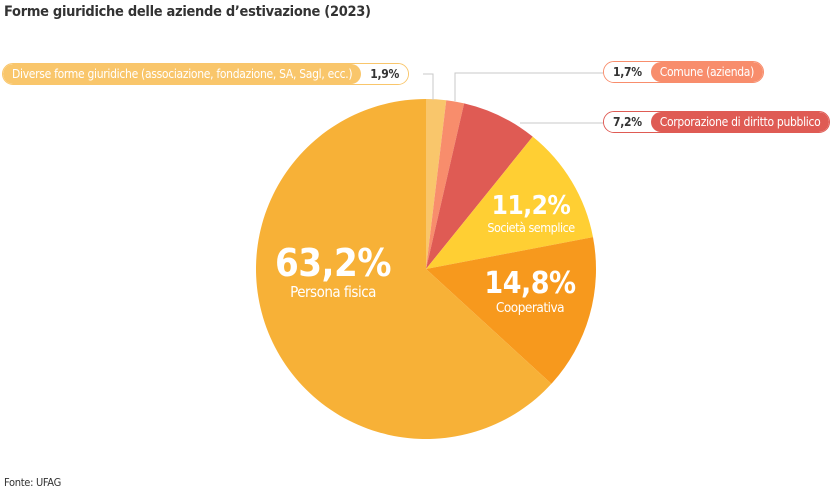 The image size is (836, 493). I want to click on slice-name: Persona fisica, so click(333, 292).